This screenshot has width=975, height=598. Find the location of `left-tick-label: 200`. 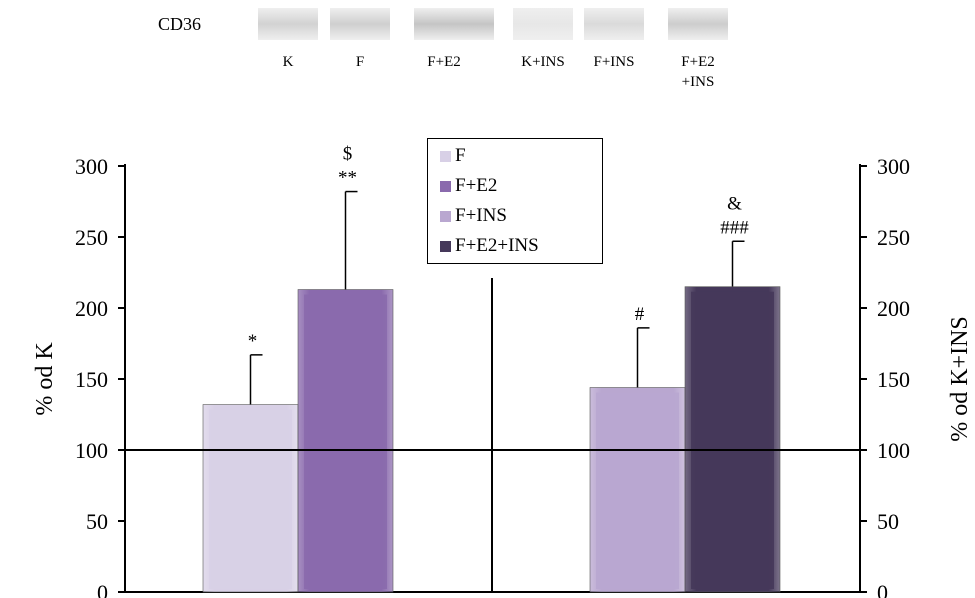

left-tick-label: 200 is located at coordinates (91, 308).